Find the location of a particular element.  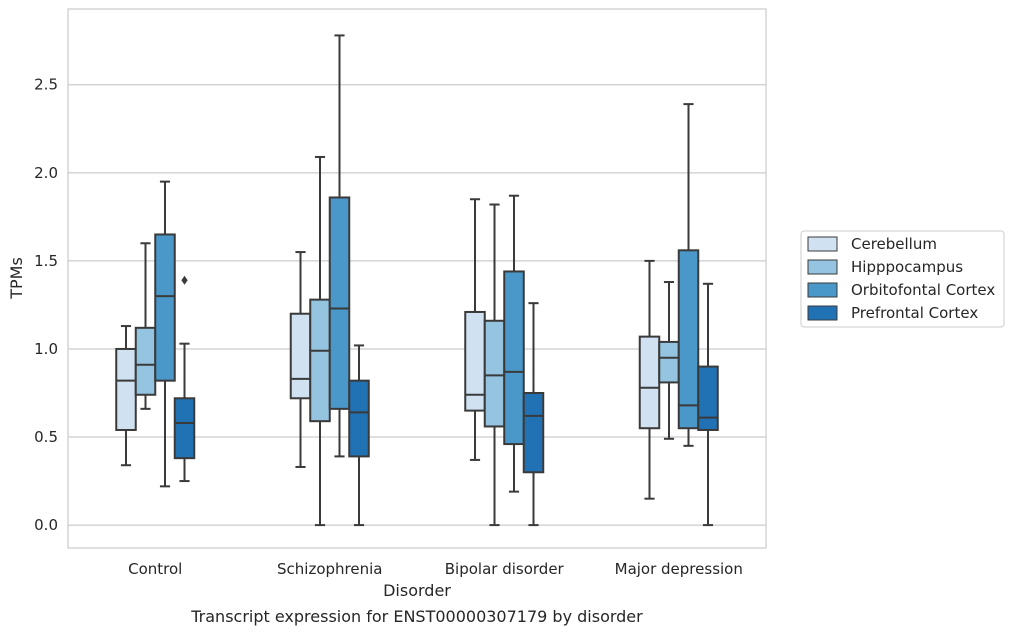

legend-label: Orbitofontal Cortex is located at coordinates (923, 290).